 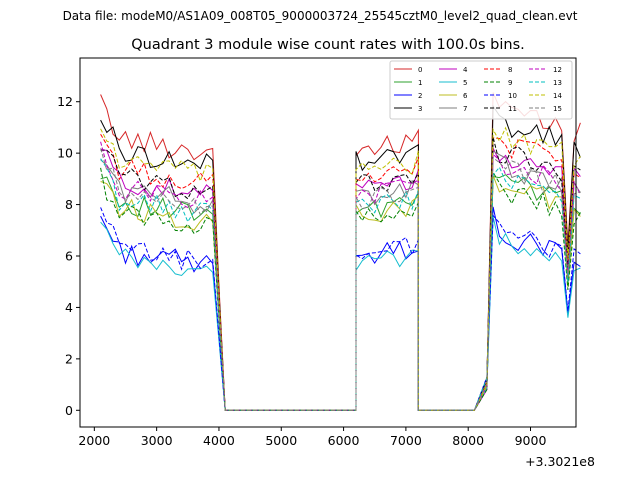 What do you see at coordinates (465, 96) in the screenshot?
I see `legend-label-6: 6` at bounding box center [465, 96].